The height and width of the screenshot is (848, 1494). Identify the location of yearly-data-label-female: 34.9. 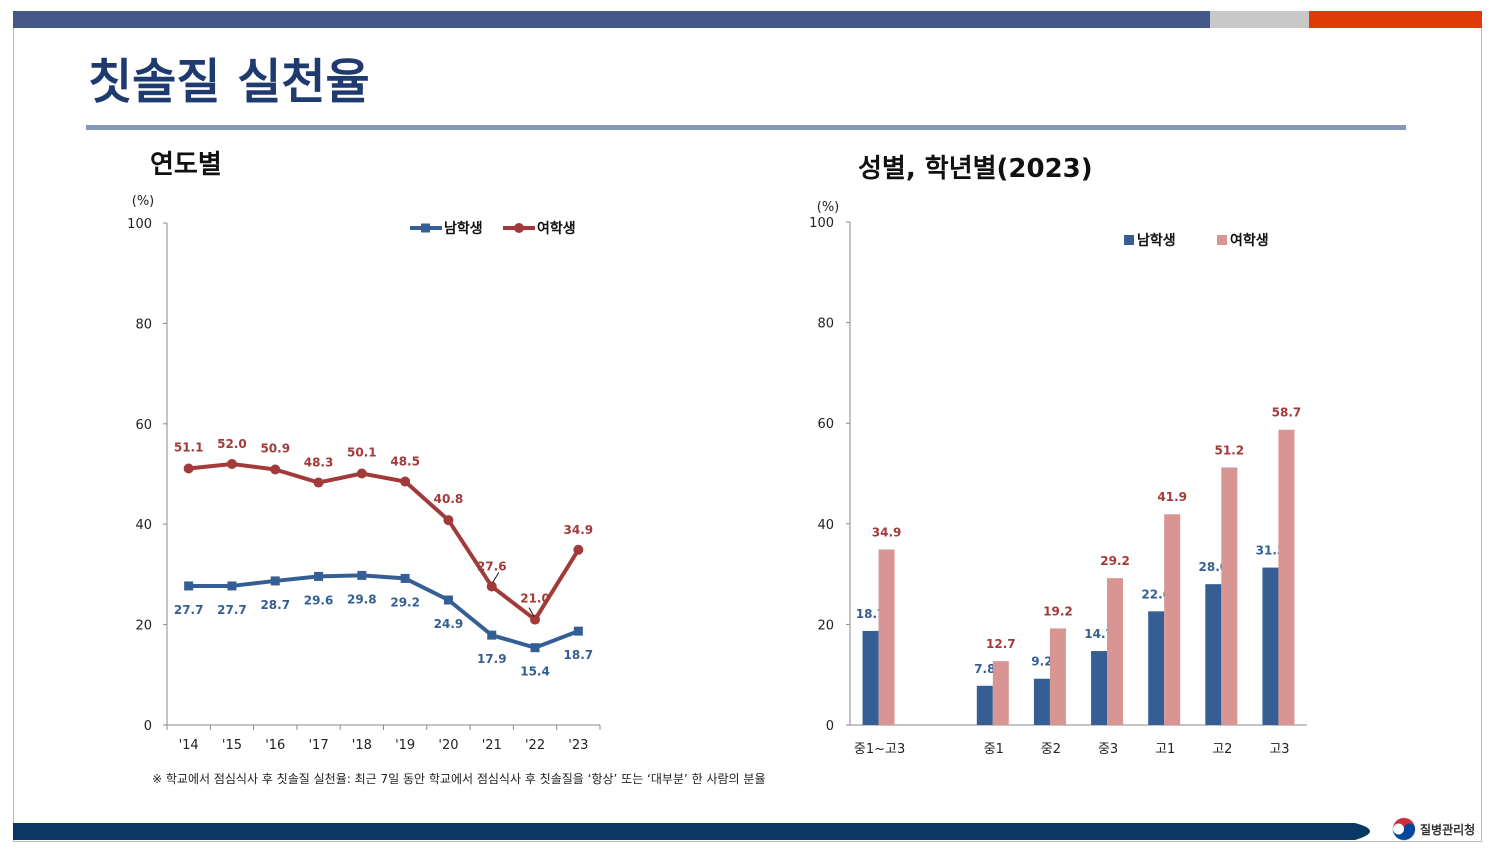
(579, 530).